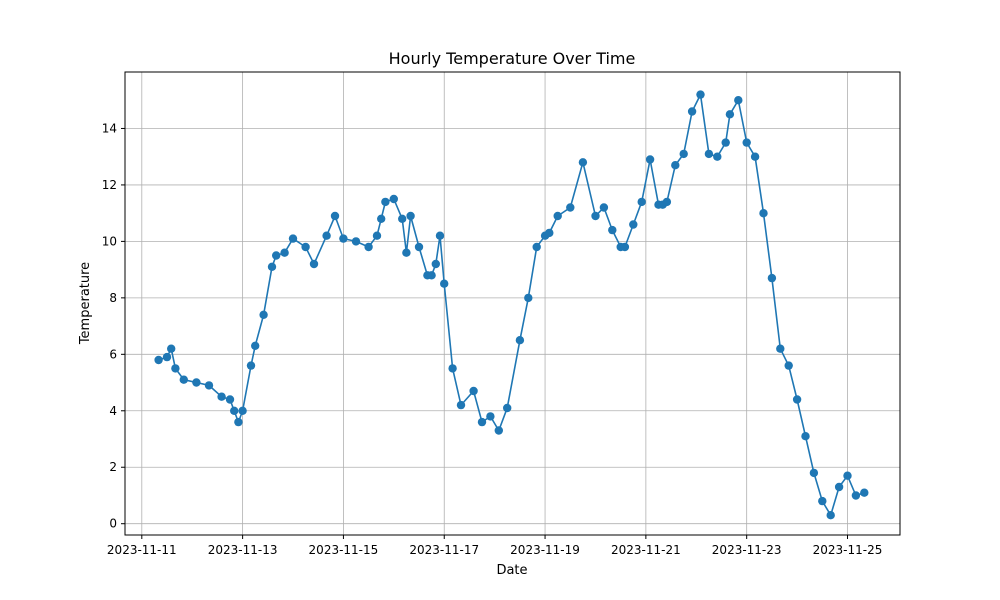  What do you see at coordinates (109, 241) in the screenshot?
I see `y-tick-label: 10` at bounding box center [109, 241].